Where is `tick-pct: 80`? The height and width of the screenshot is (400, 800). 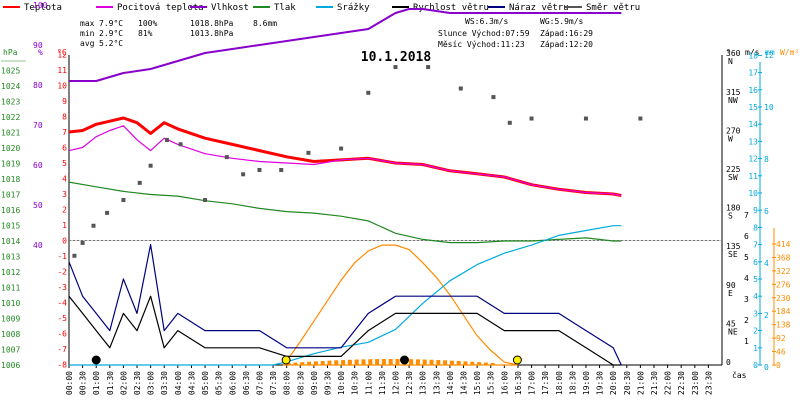 tick-pct: 80 is located at coordinates (38, 85).